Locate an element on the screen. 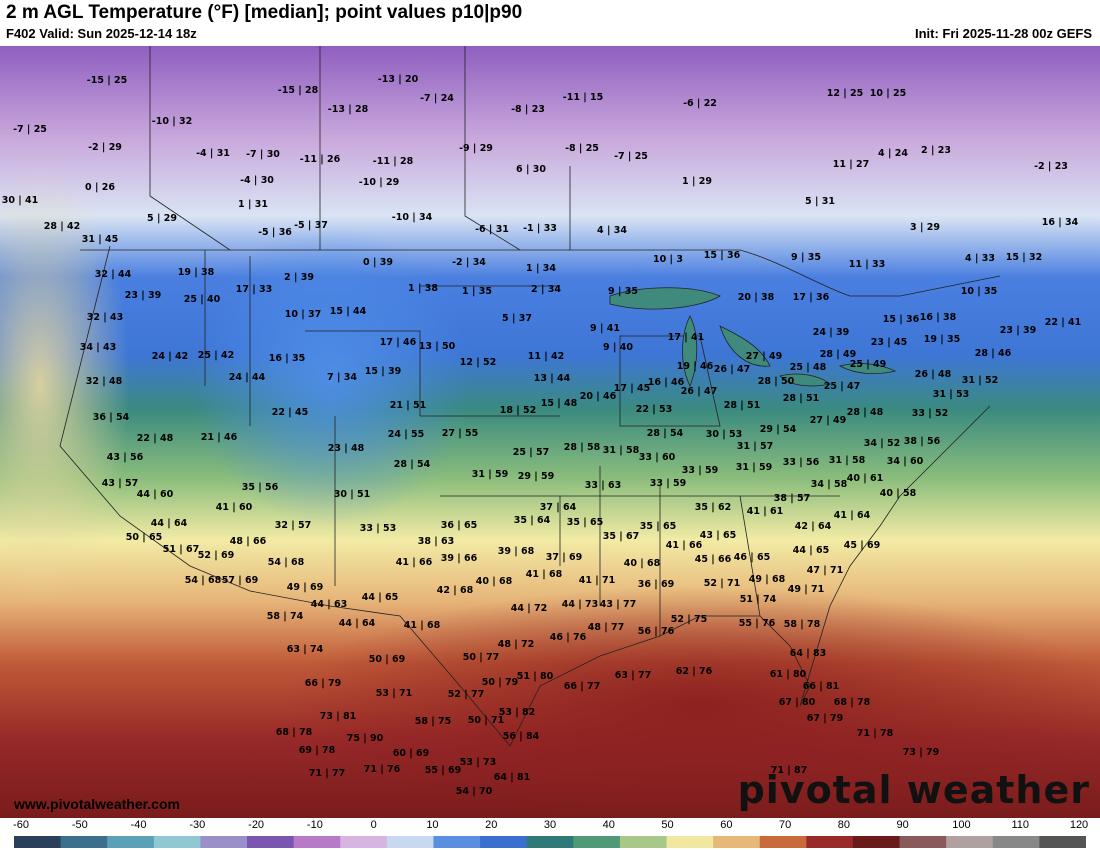 The image size is (1100, 850). point-value: 4 | 33 is located at coordinates (980, 258).